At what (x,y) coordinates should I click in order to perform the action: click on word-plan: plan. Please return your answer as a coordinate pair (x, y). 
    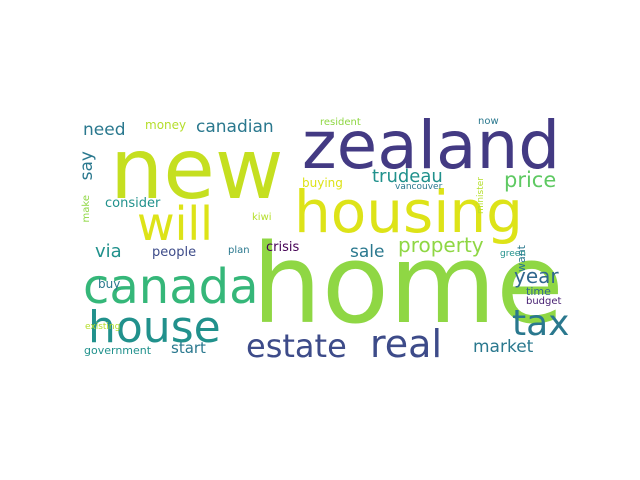
    Looking at the image, I should click on (239, 250).